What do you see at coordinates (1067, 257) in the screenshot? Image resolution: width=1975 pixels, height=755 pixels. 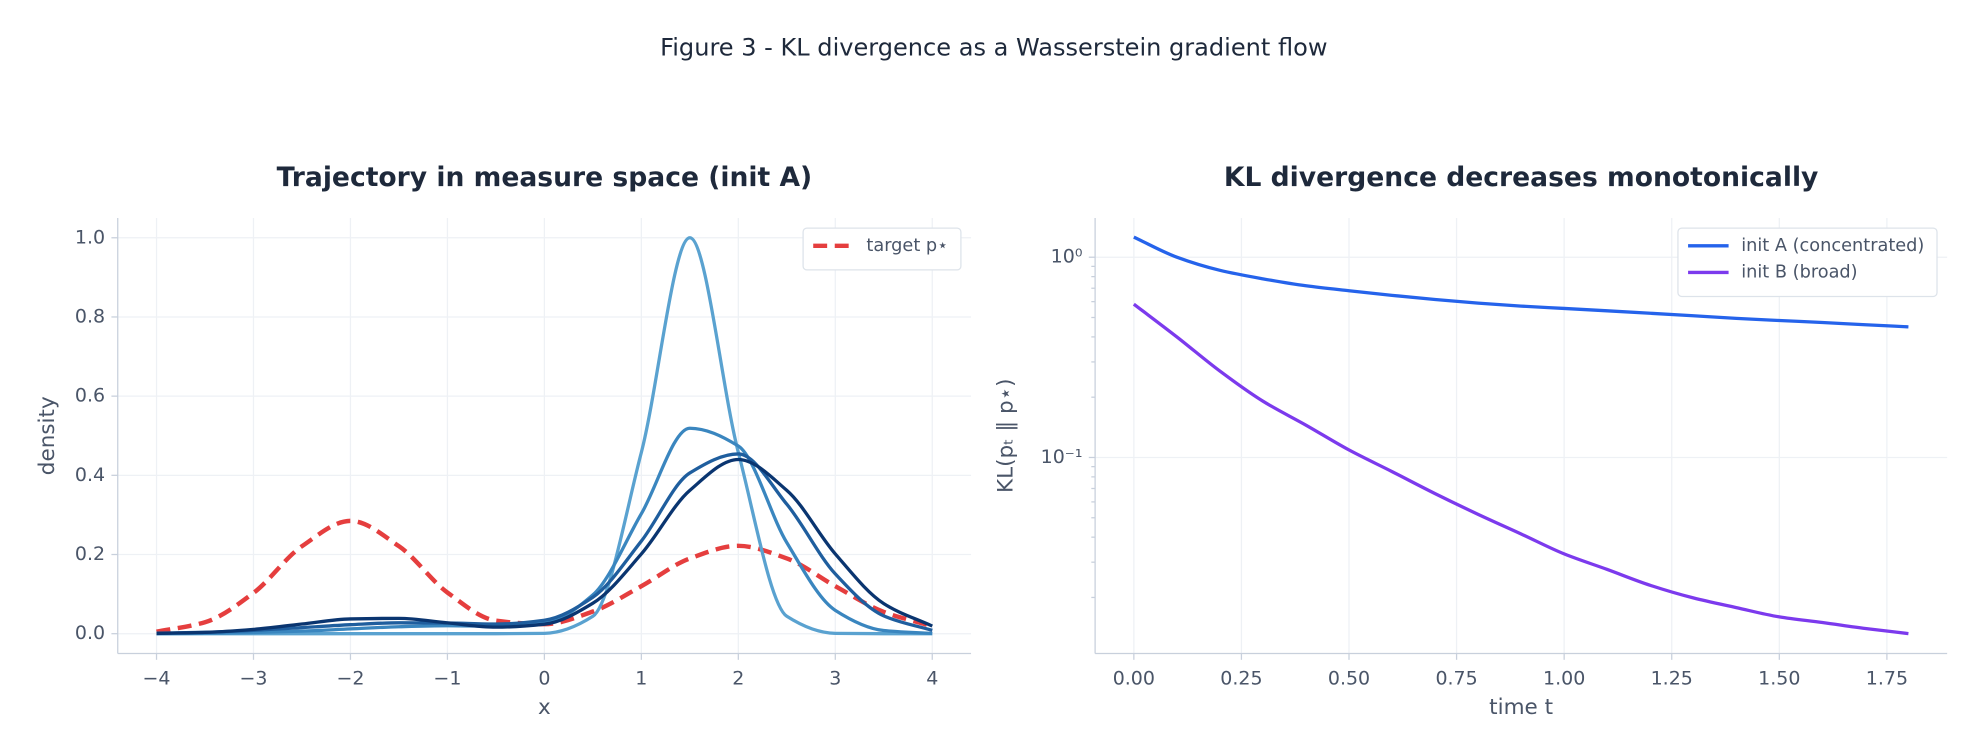 I see `y-tick-label: 10⁰` at bounding box center [1067, 257].